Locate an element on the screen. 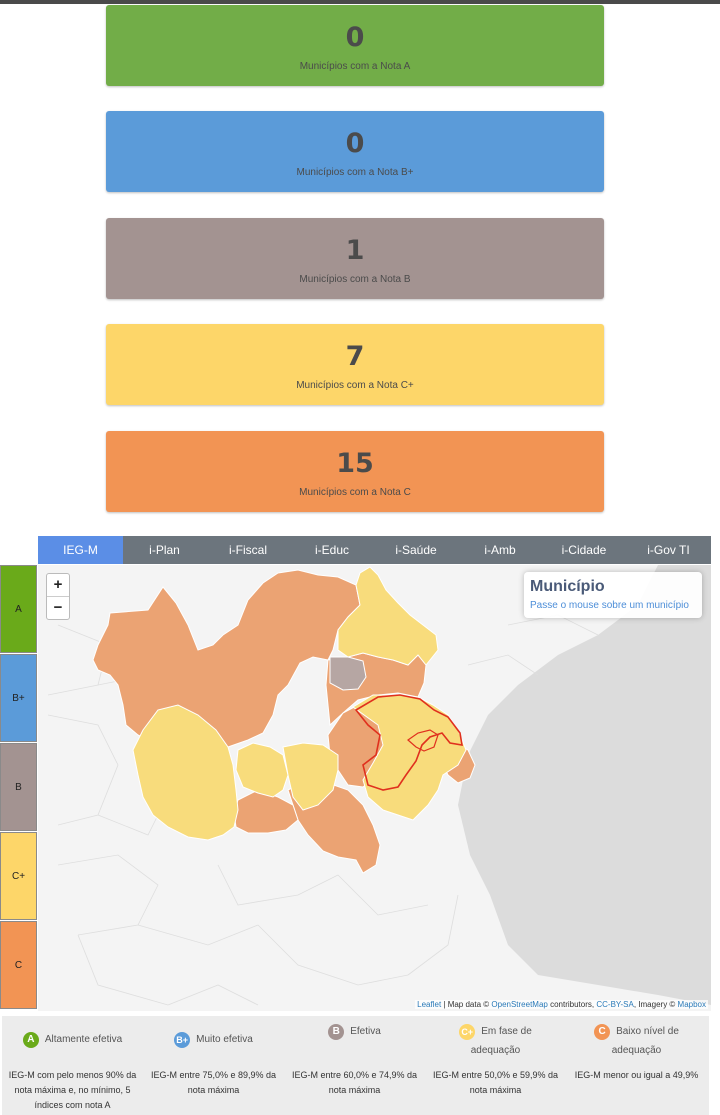 This screenshot has width=720, height=1115. legend-cell-c: C is located at coordinates (18, 965).